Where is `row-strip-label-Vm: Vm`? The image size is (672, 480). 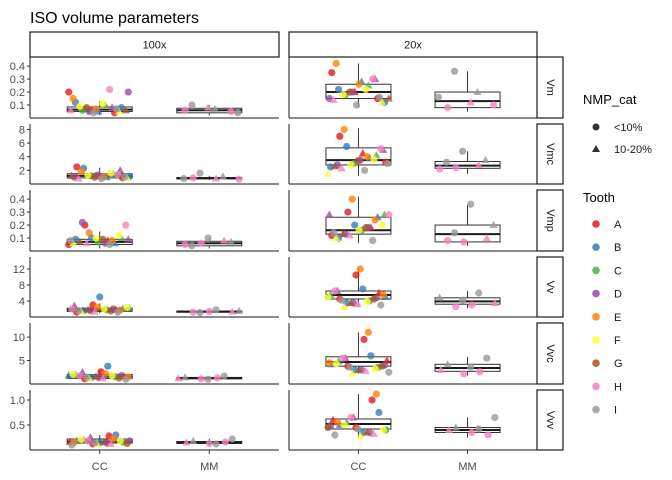 row-strip-label-Vm: Vm is located at coordinates (550, 87).